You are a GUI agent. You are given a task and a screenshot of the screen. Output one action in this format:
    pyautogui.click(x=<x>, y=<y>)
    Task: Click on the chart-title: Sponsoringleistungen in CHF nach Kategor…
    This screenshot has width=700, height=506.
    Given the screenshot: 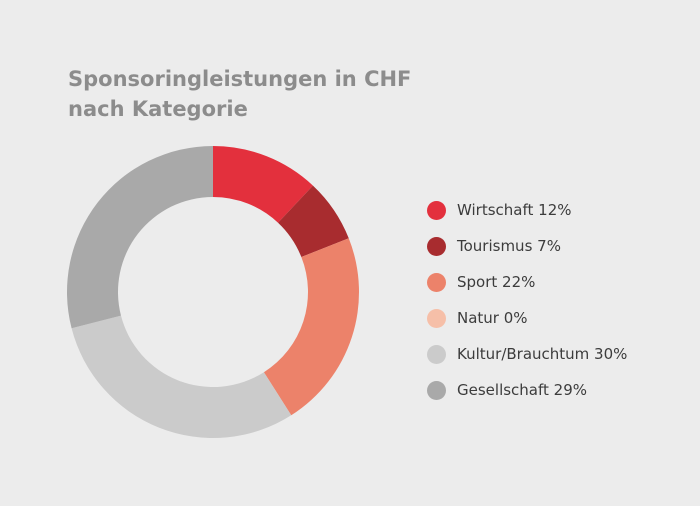 What is the action you would take?
    pyautogui.click(x=258, y=94)
    